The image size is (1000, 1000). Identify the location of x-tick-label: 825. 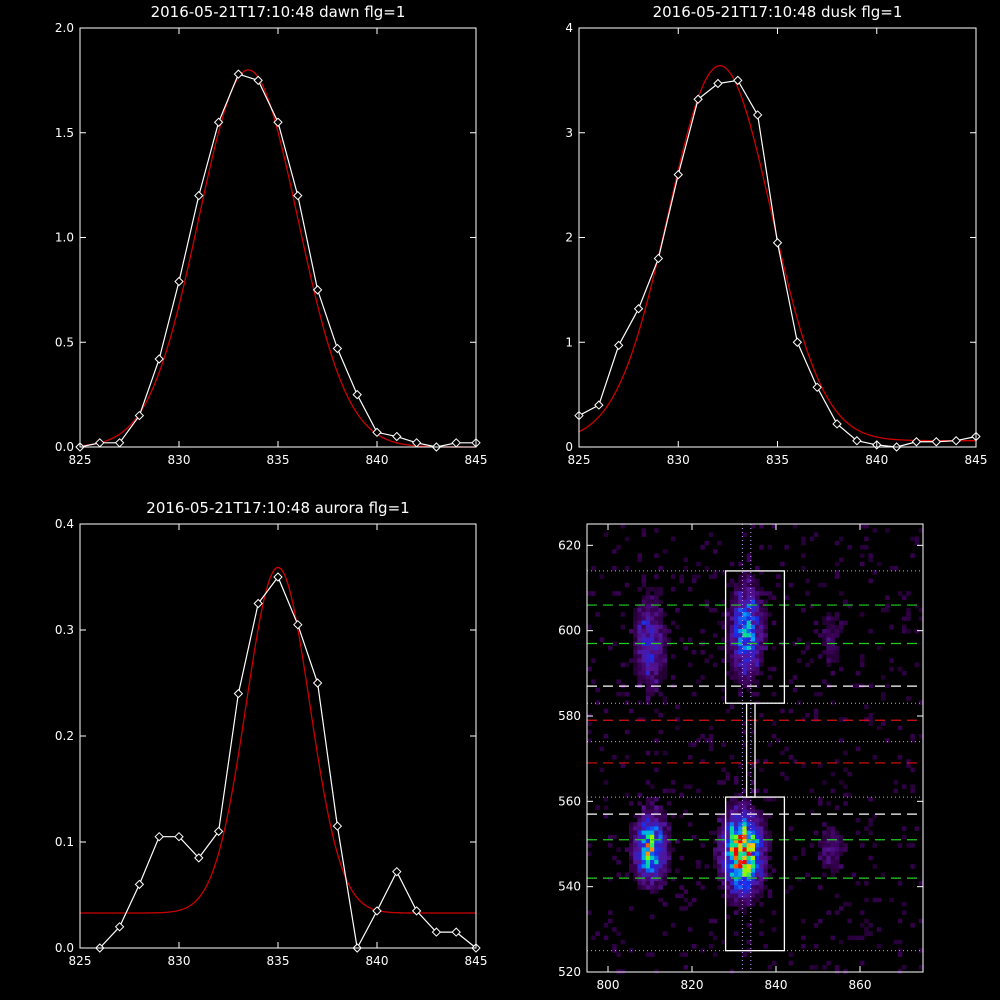
(579, 460).